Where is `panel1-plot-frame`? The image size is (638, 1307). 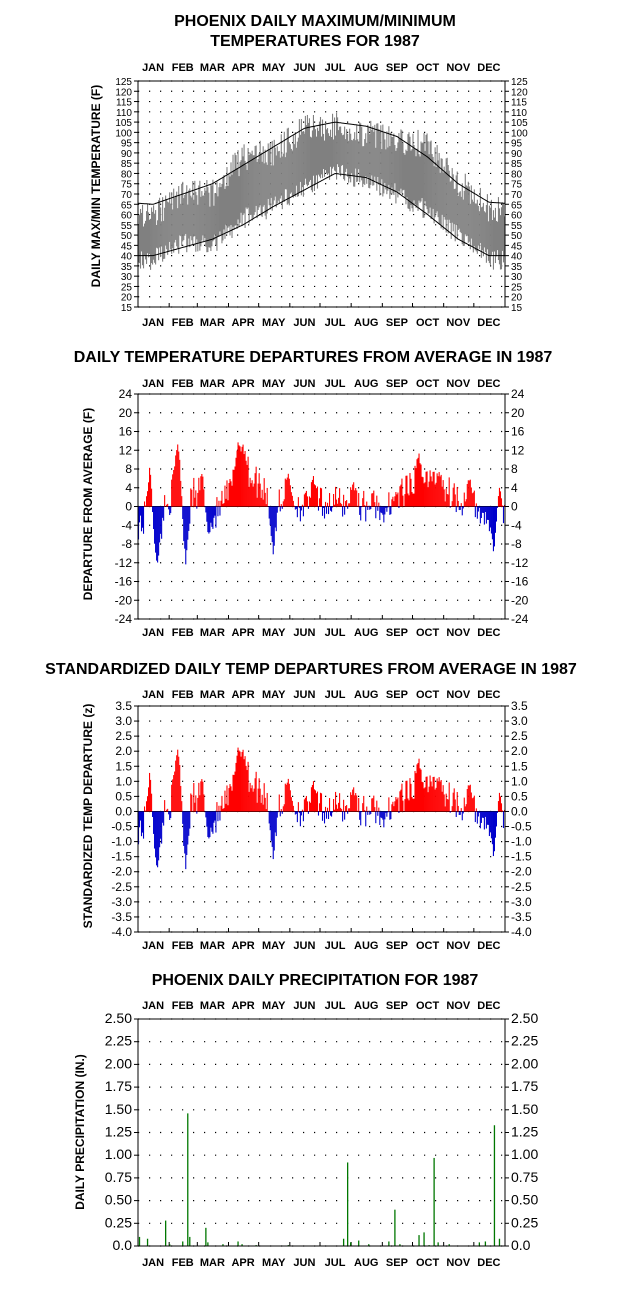
panel1-plot-frame is located at coordinates (321, 194).